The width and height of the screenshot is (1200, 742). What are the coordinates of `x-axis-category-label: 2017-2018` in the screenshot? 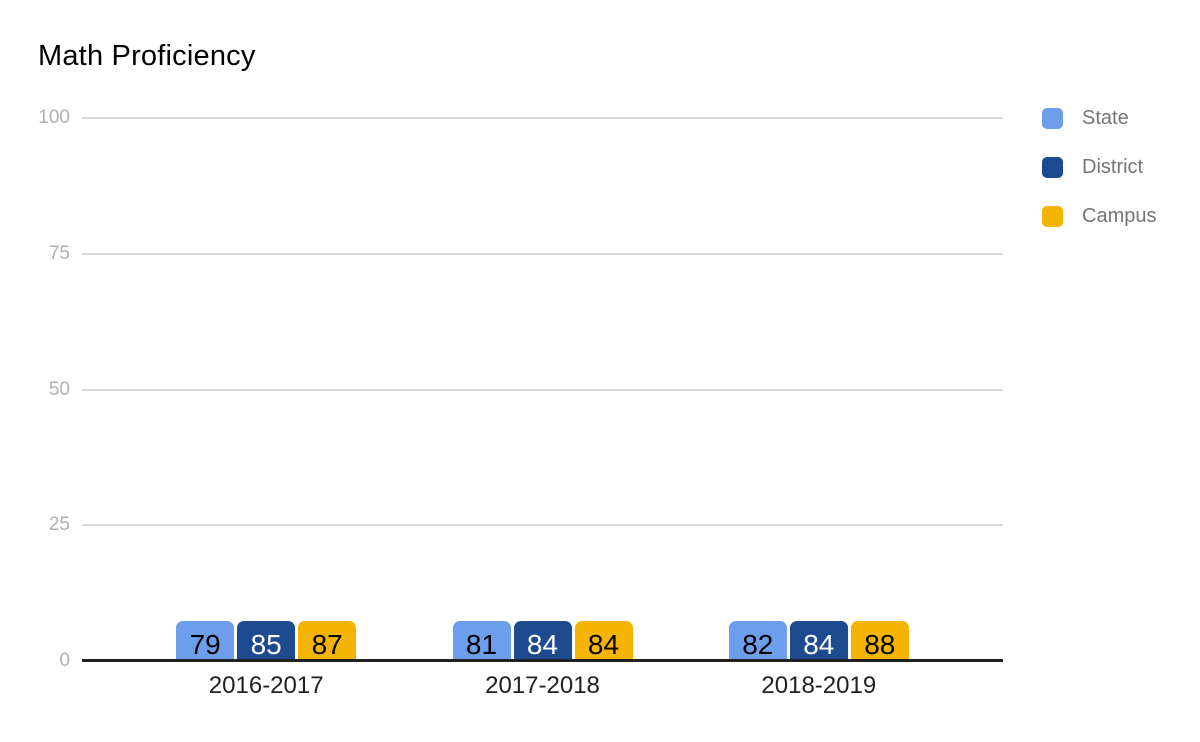 It's located at (542, 685).